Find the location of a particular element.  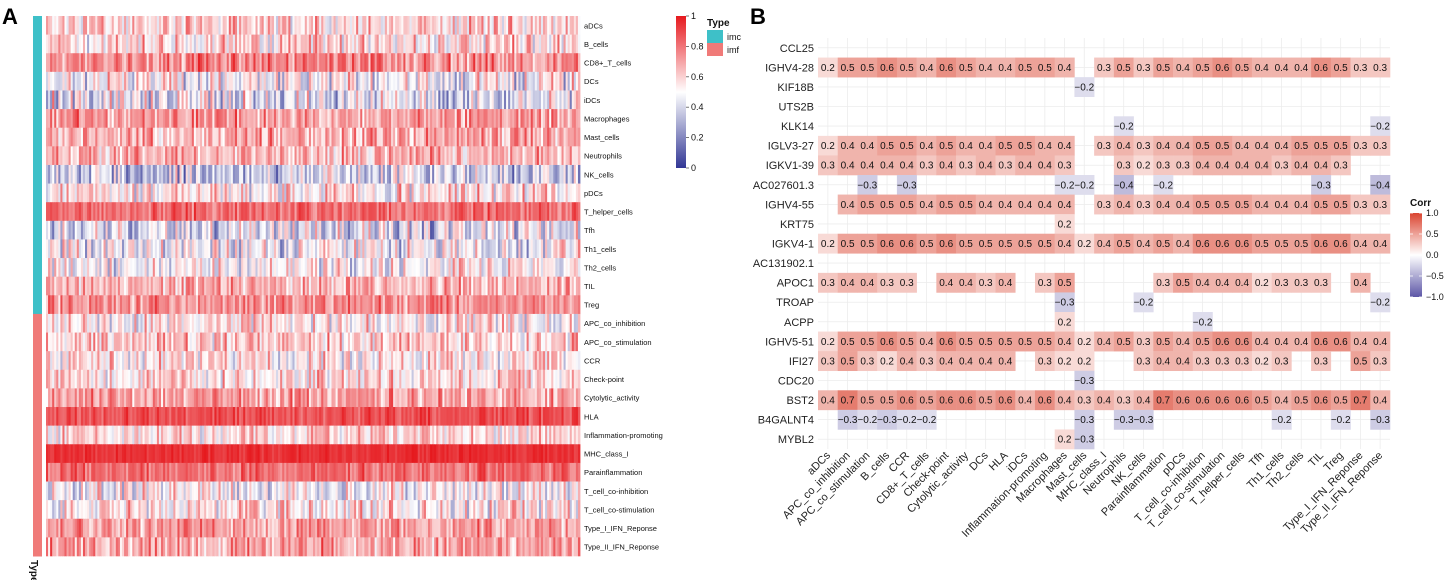

panel-b-row-label: IGHV4-28 is located at coordinates (789, 68).